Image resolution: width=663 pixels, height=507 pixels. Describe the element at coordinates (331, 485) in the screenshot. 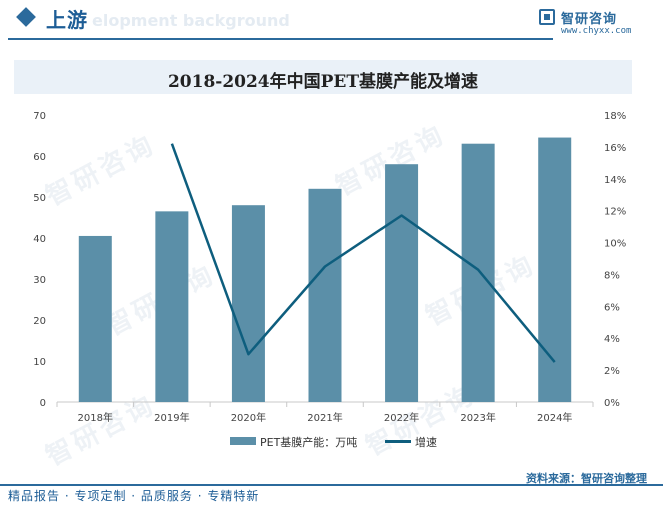

I see `footer-divider` at that location.